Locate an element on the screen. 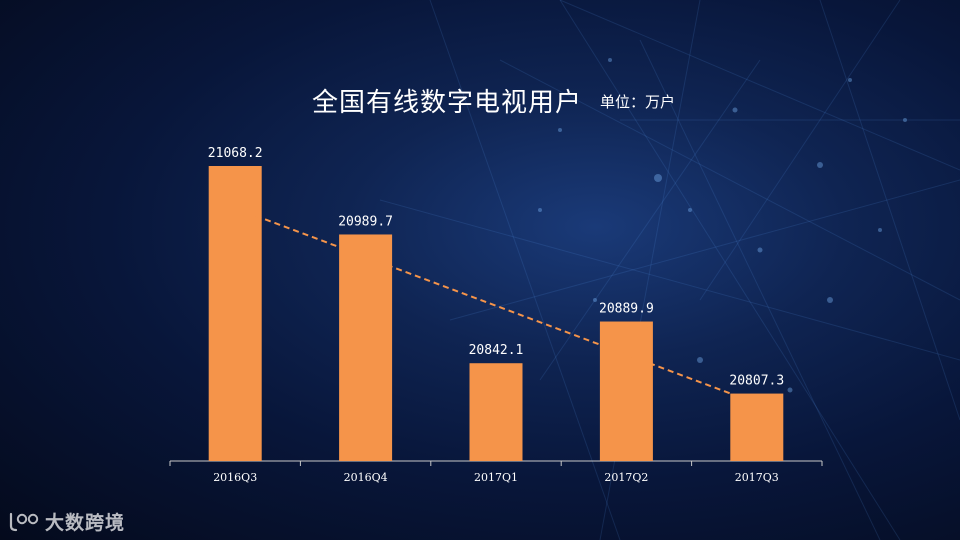 The image size is (960, 540). watermark-text: 大数跨境 is located at coordinates (85, 522).